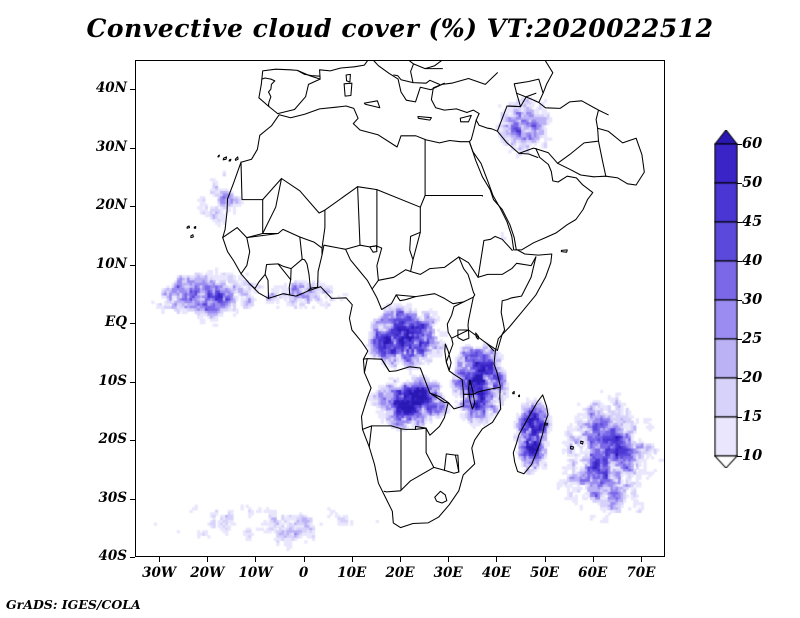  What do you see at coordinates (752, 299) in the screenshot?
I see `colorbar-tick-label: 30` at bounding box center [752, 299].